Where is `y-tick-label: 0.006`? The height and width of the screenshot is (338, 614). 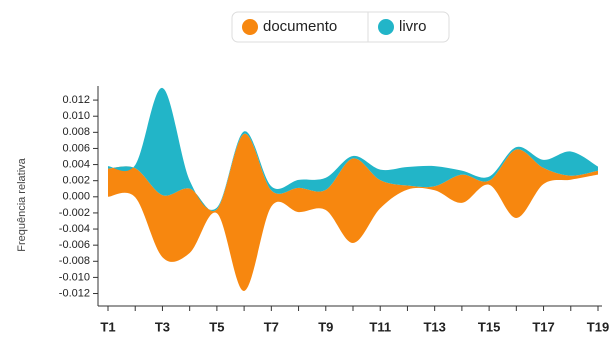
y-tick-label: 0.006 is located at coordinates (76, 148).